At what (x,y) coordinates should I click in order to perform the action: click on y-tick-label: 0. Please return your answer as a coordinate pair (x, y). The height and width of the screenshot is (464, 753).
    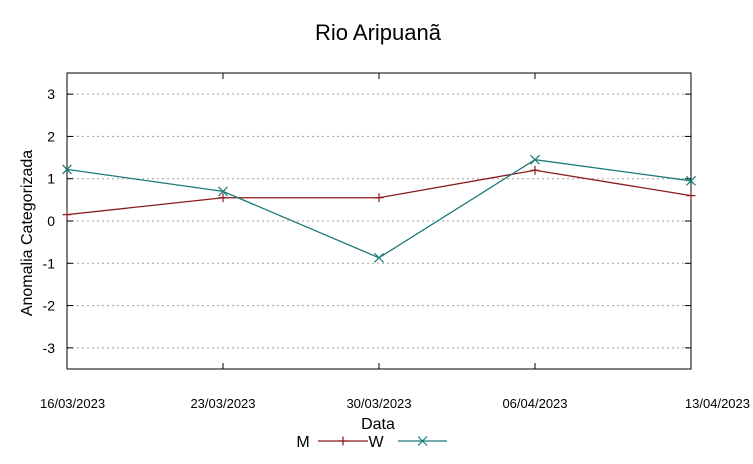
    Looking at the image, I should click on (51, 221).